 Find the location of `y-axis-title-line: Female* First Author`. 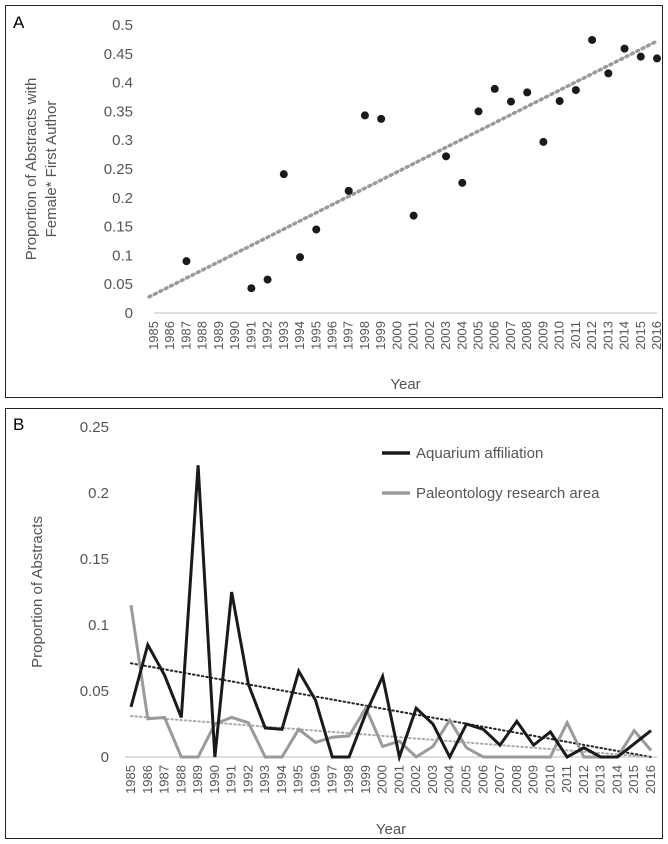

y-axis-title-line: Female* First Author is located at coordinates (51, 169).